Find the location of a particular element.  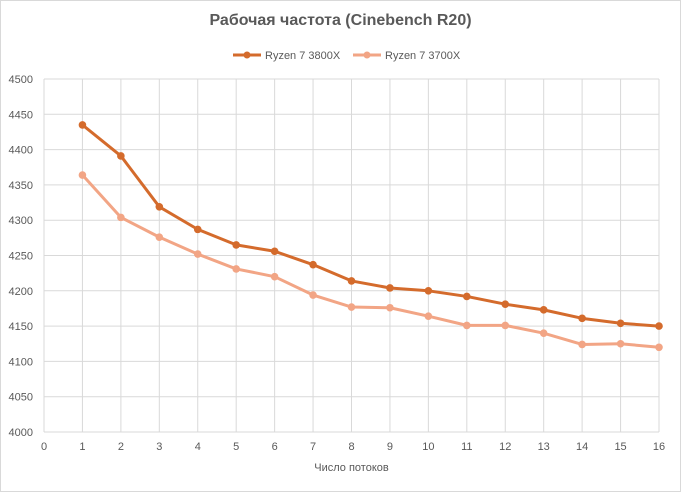

x-tick-label: 2 is located at coordinates (121, 447).